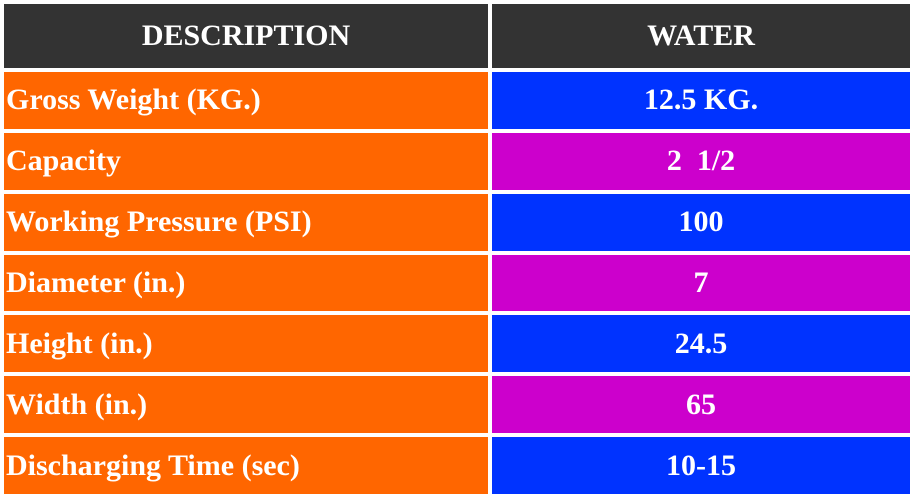 The width and height of the screenshot is (910, 498). Describe the element at coordinates (246, 344) in the screenshot. I see `row-label-height: Height (in.)` at that location.